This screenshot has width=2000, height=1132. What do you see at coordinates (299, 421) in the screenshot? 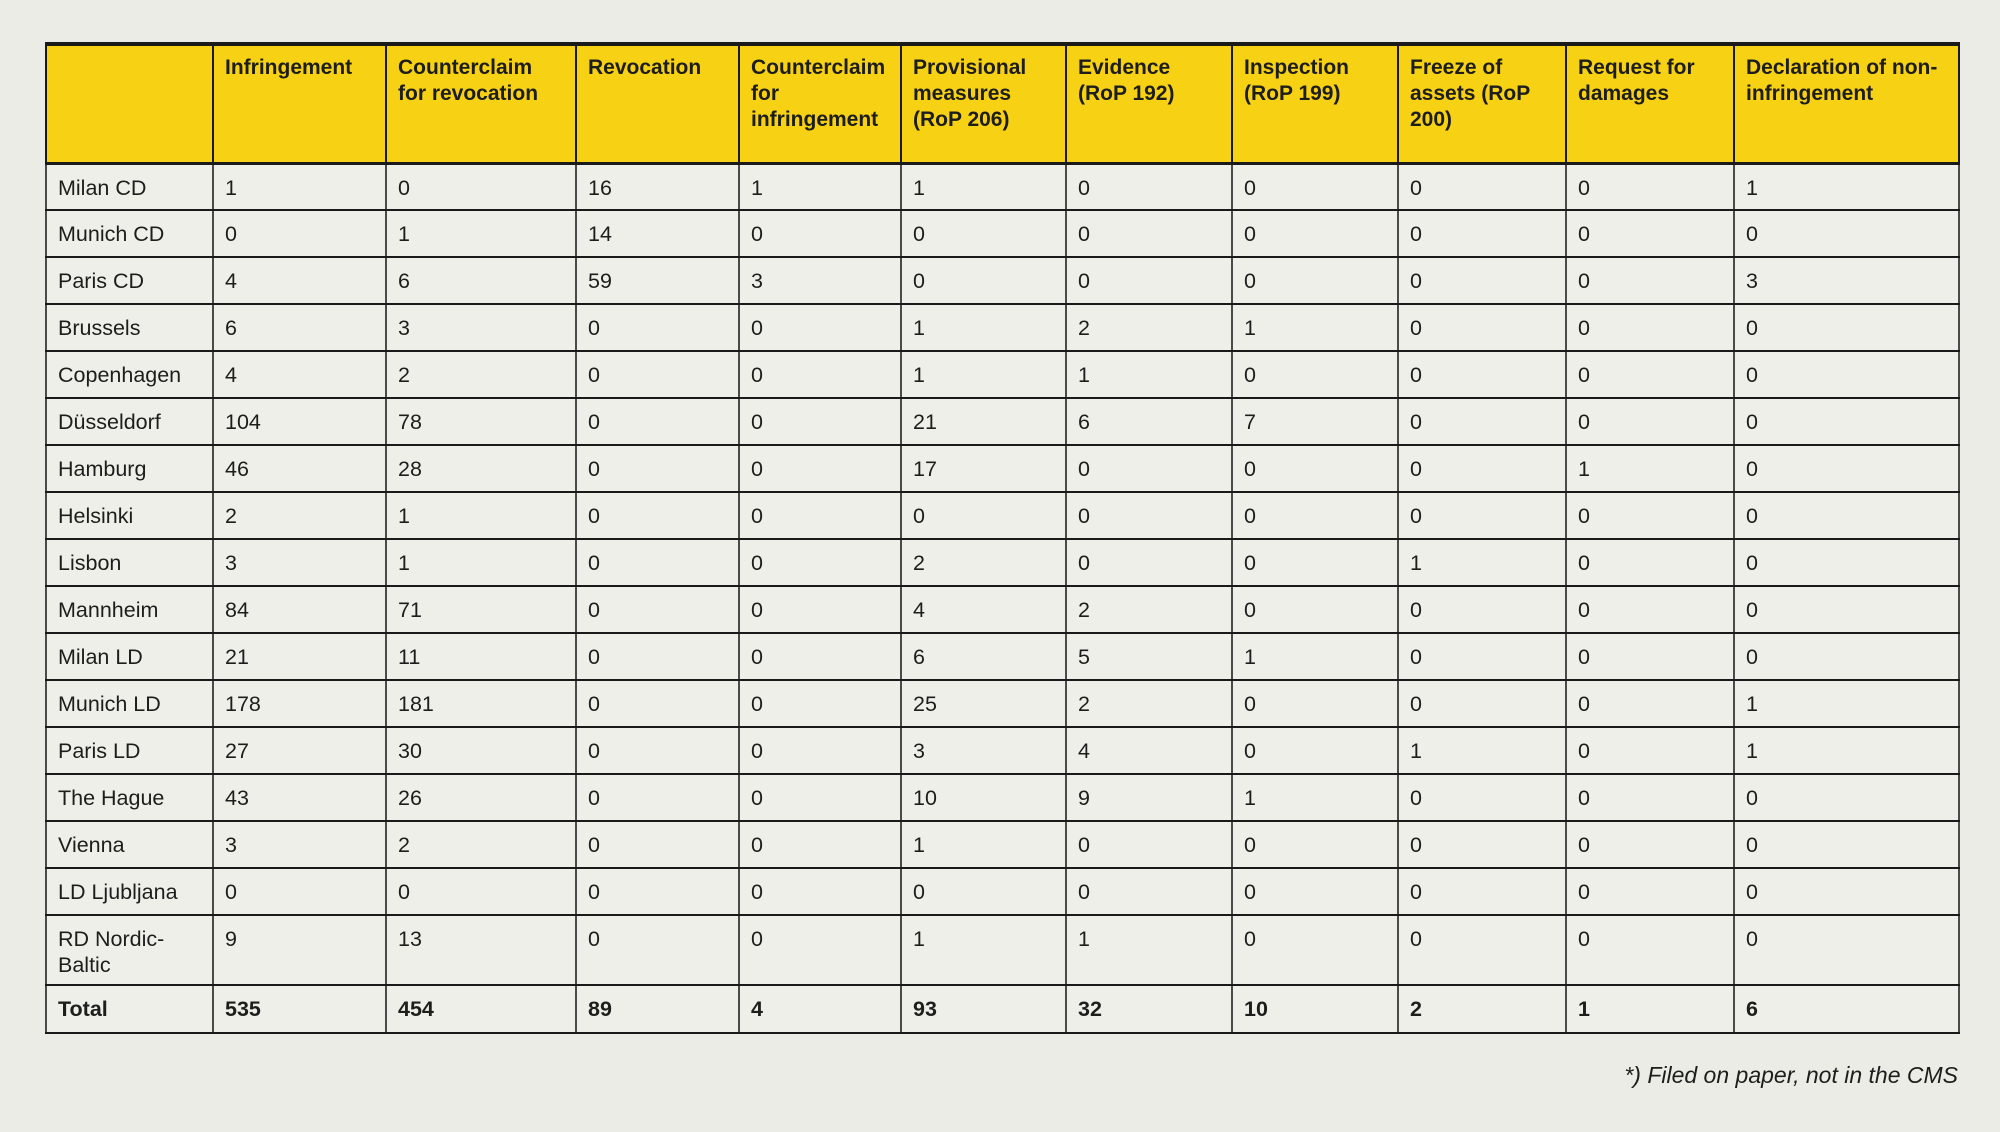
I see `data-cell: 104` at bounding box center [299, 421].